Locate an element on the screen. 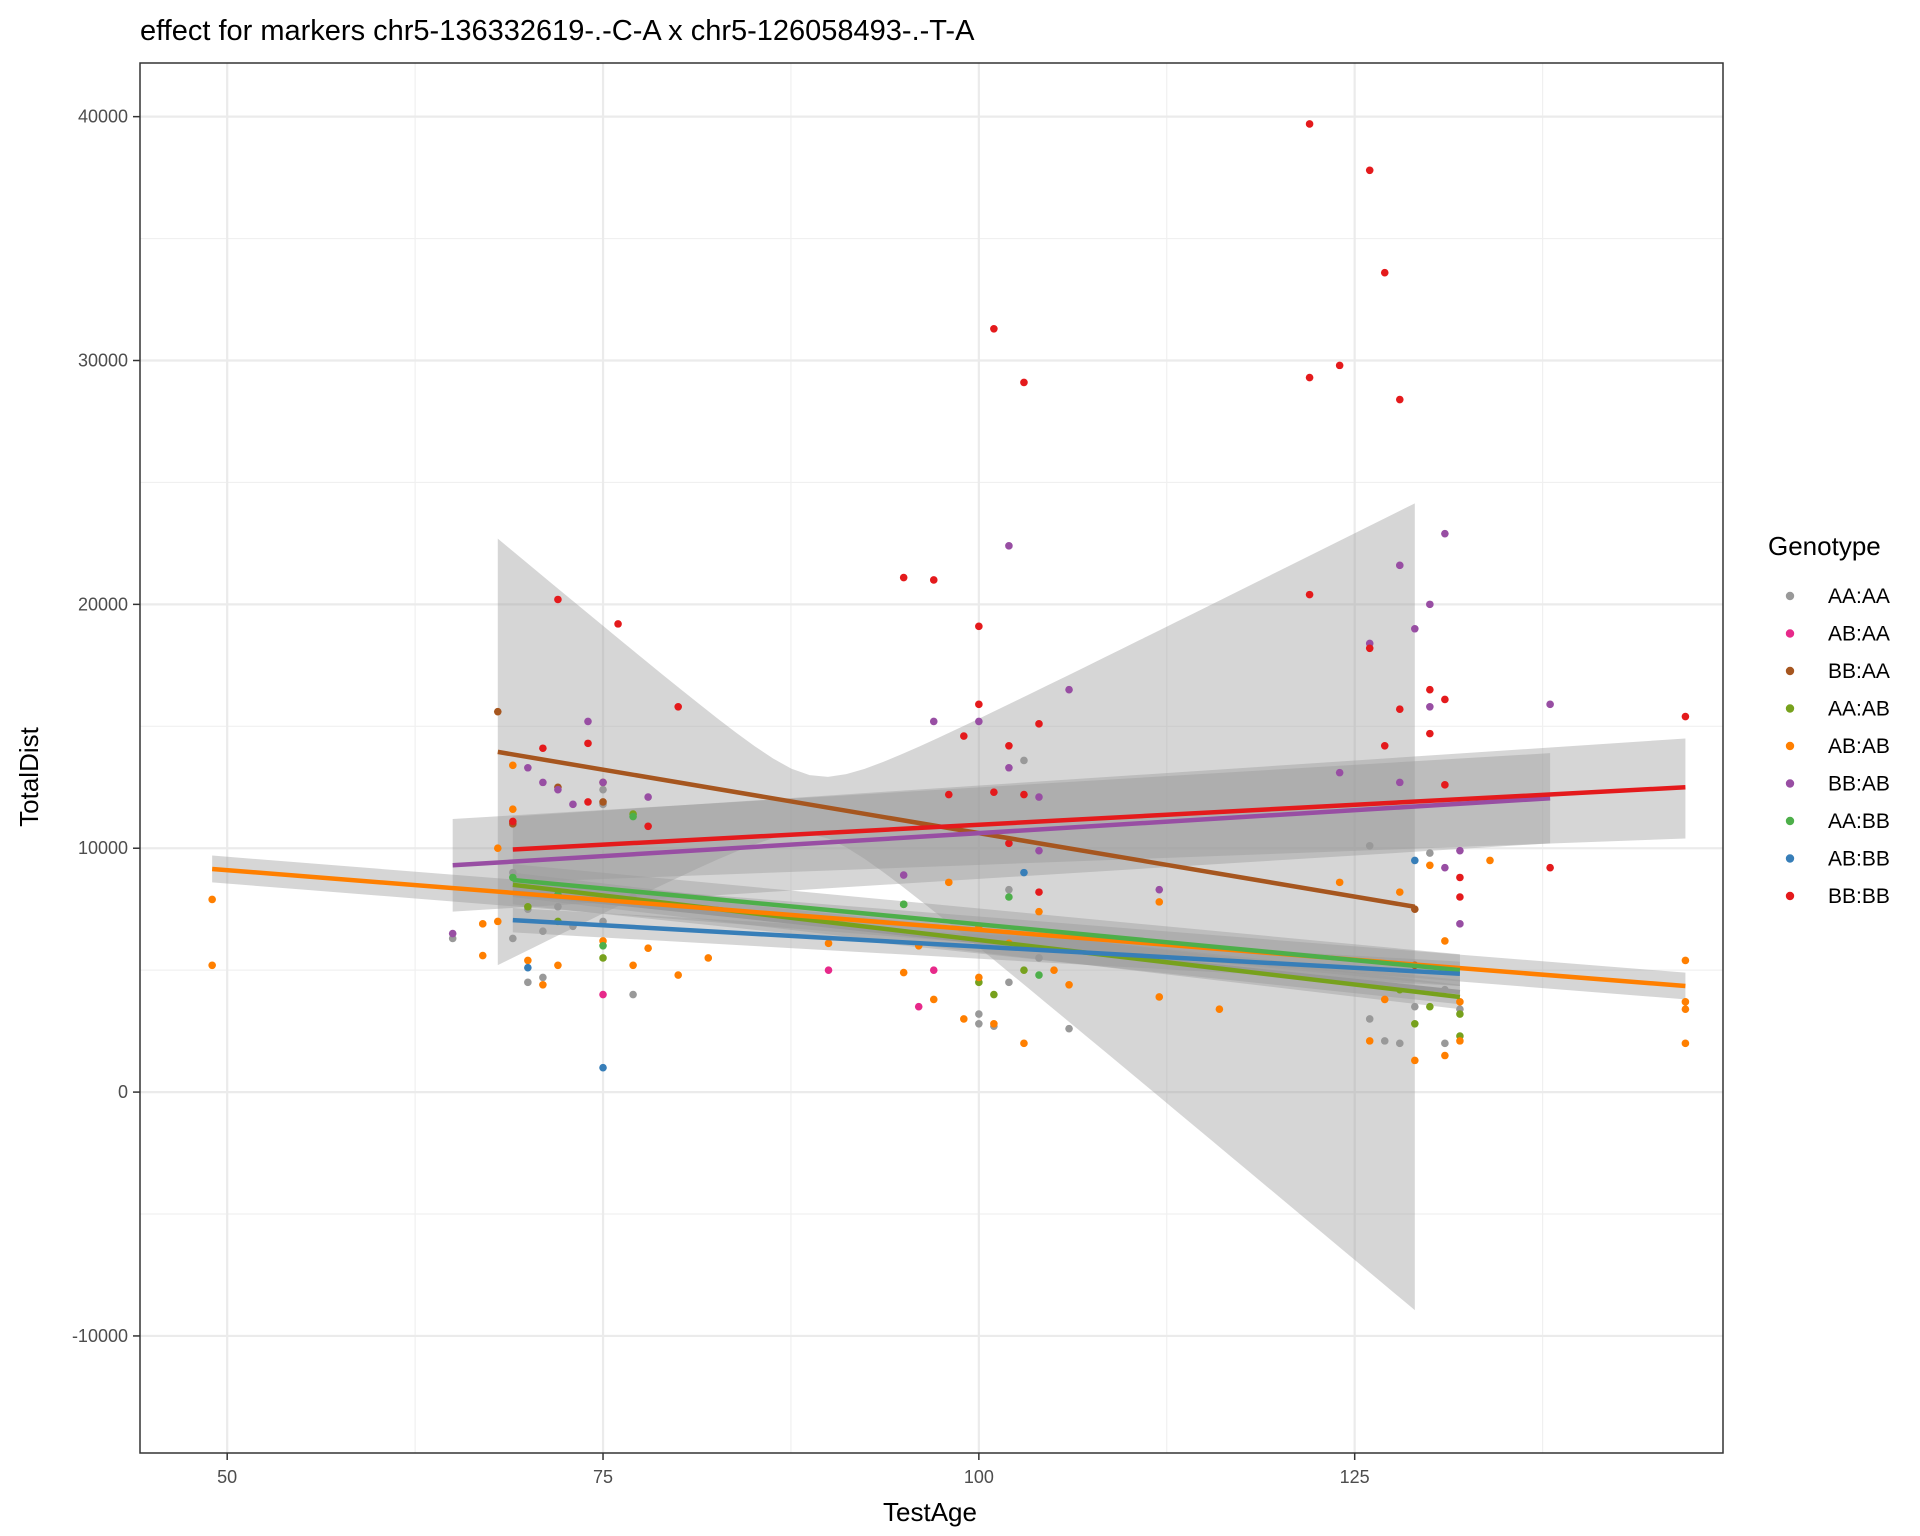 This screenshot has height=1536, width=1920. legend-item: AB:AB is located at coordinates (1837, 746).